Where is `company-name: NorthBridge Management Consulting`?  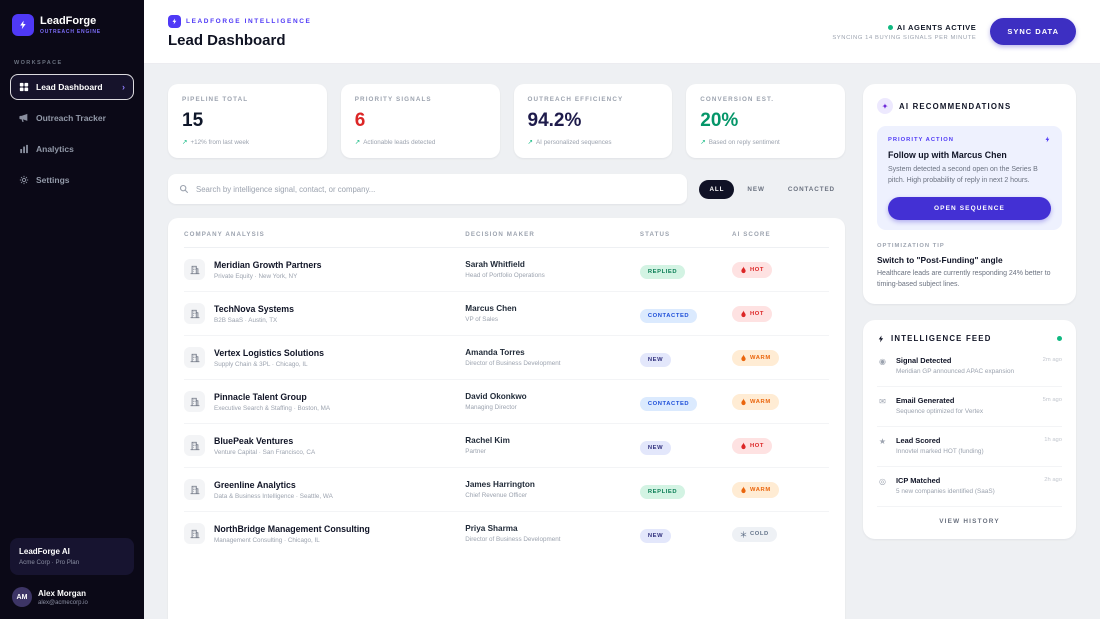
company-name: NorthBridge Management Consulting is located at coordinates (292, 528).